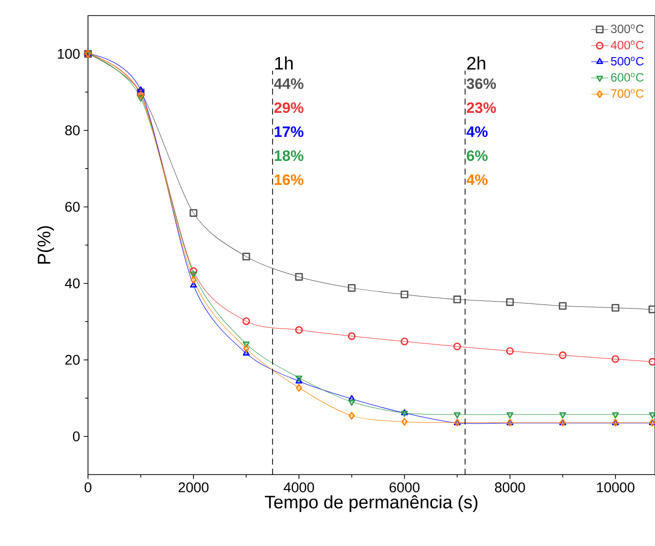 This screenshot has width=655, height=546. What do you see at coordinates (627, 93) in the screenshot?
I see `legend-label: 700$^{o}$C` at bounding box center [627, 93].